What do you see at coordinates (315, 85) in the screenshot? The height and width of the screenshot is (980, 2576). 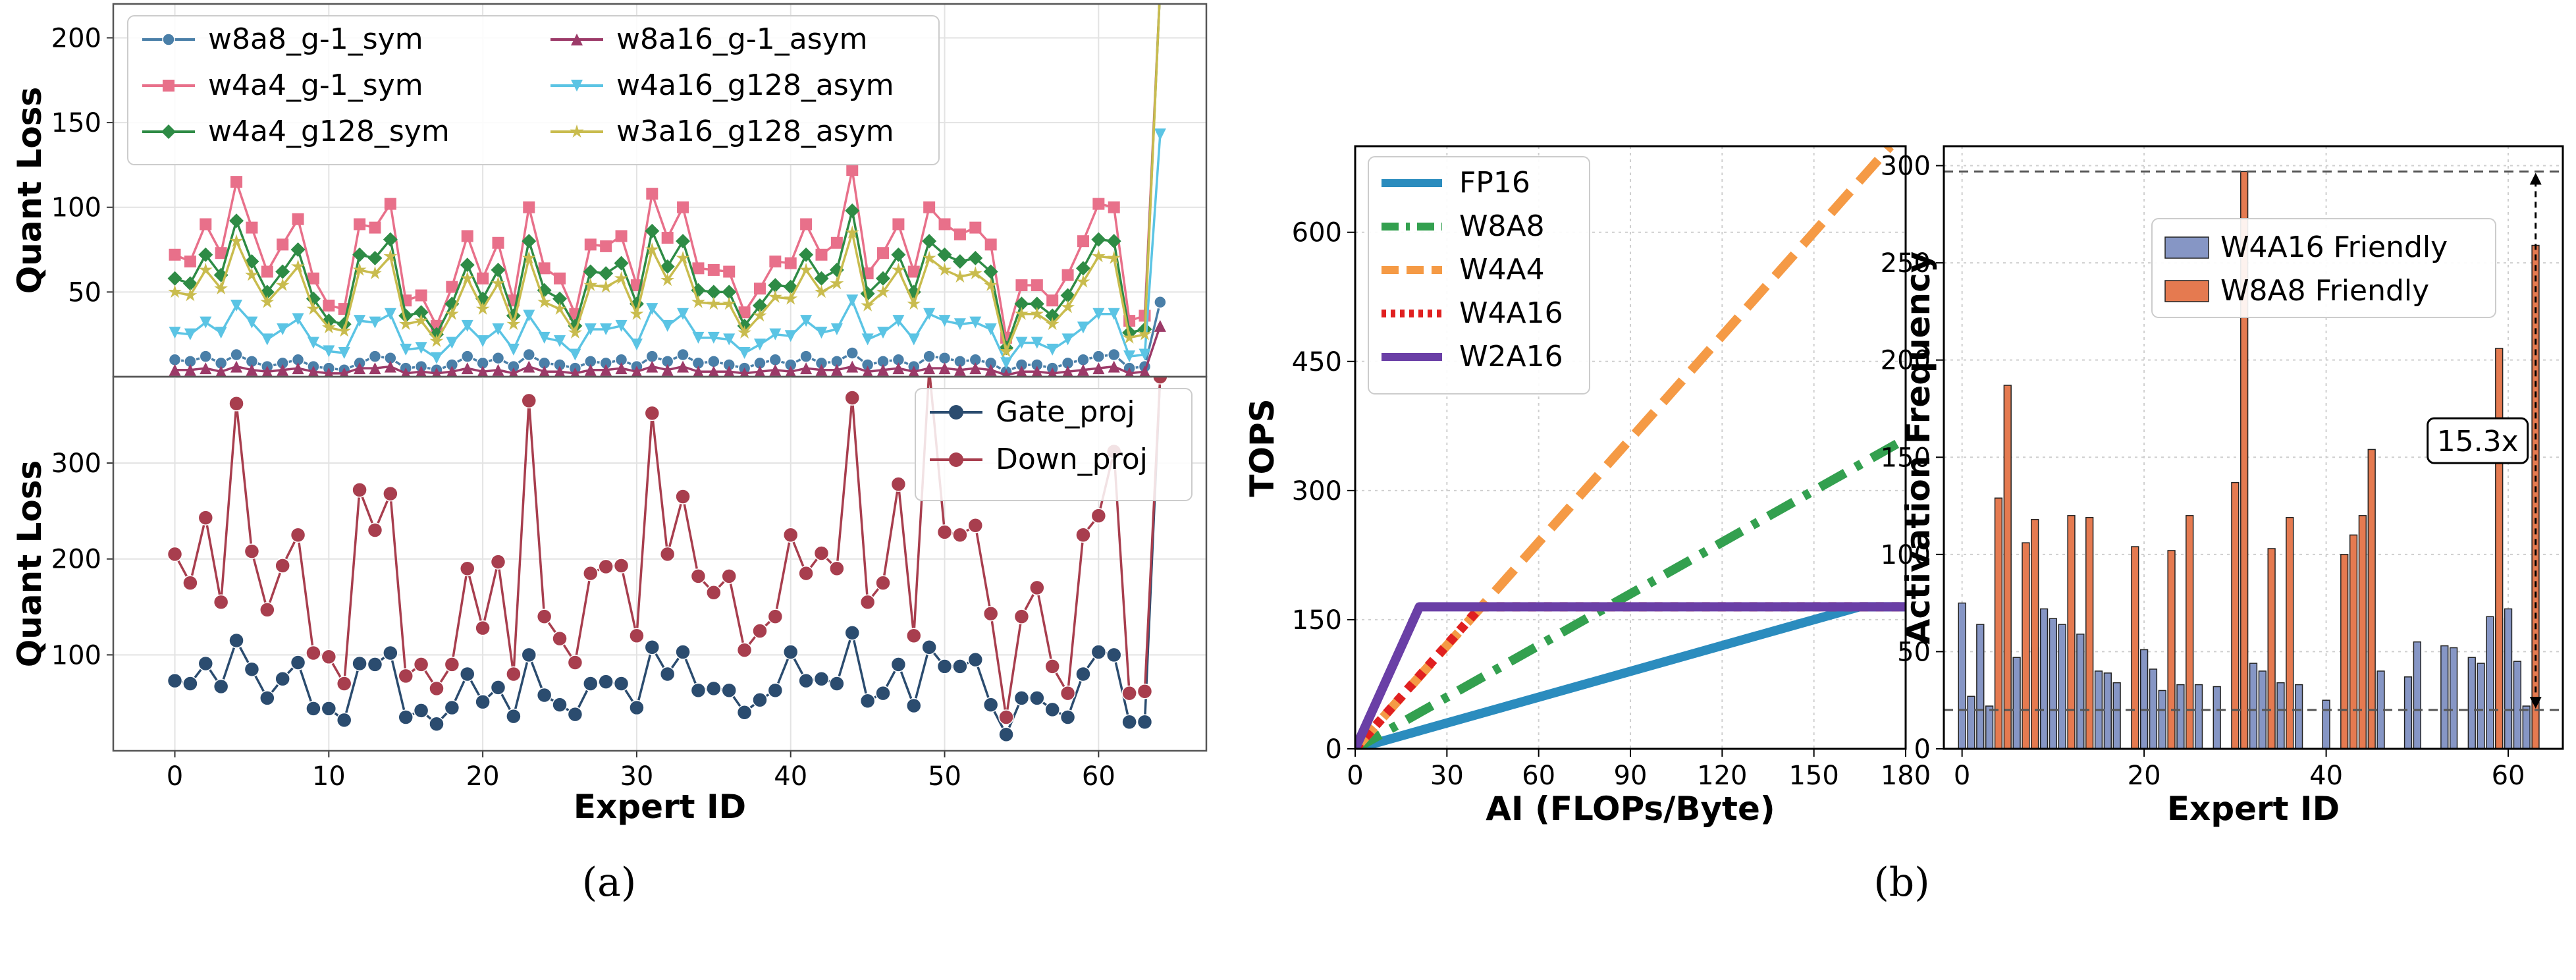 I see `legend-label-w4a4-g-1-sym: w4a4_g-1_sym` at bounding box center [315, 85].